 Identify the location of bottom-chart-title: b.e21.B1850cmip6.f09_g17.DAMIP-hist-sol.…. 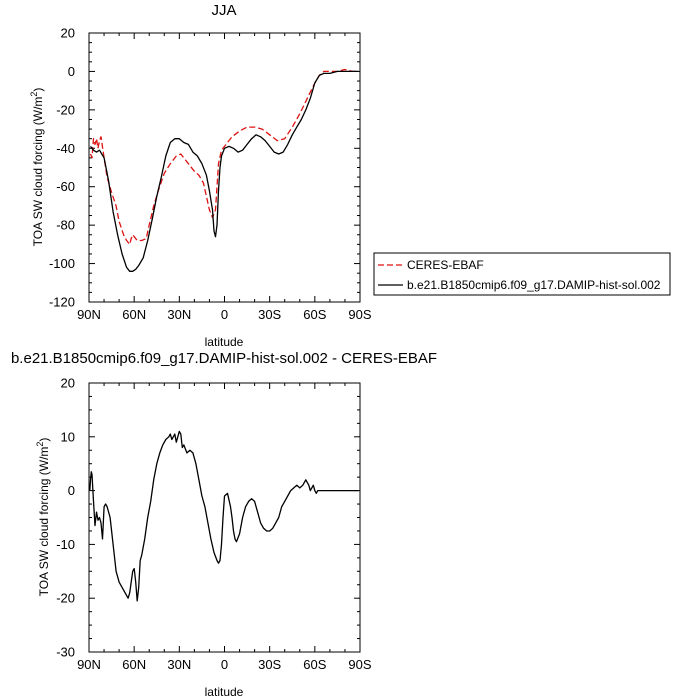
(224, 358).